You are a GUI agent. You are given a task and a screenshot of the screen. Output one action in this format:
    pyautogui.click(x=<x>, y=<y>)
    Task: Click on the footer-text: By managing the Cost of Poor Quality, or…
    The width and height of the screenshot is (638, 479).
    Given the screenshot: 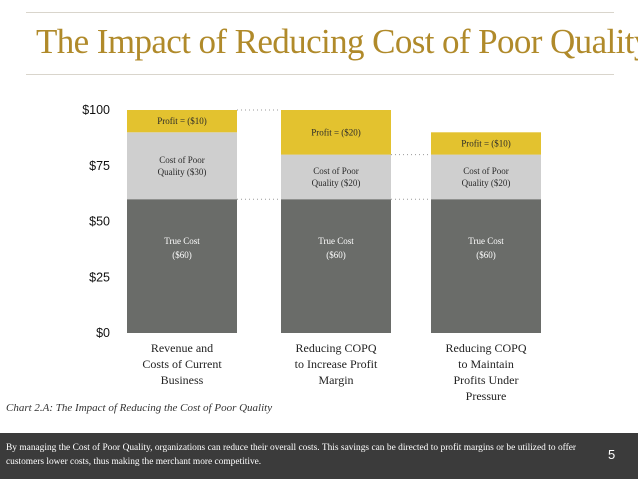 What is the action you would take?
    pyautogui.click(x=291, y=455)
    